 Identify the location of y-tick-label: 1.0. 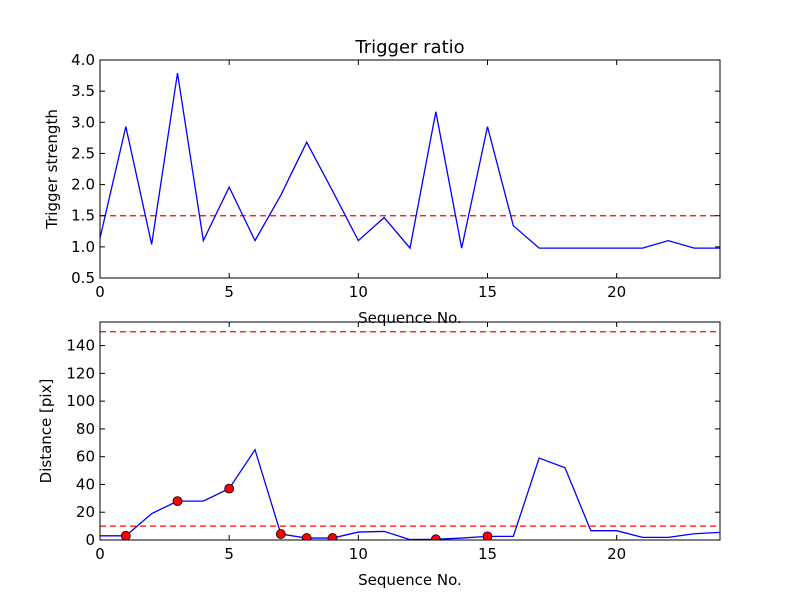
(83, 247).